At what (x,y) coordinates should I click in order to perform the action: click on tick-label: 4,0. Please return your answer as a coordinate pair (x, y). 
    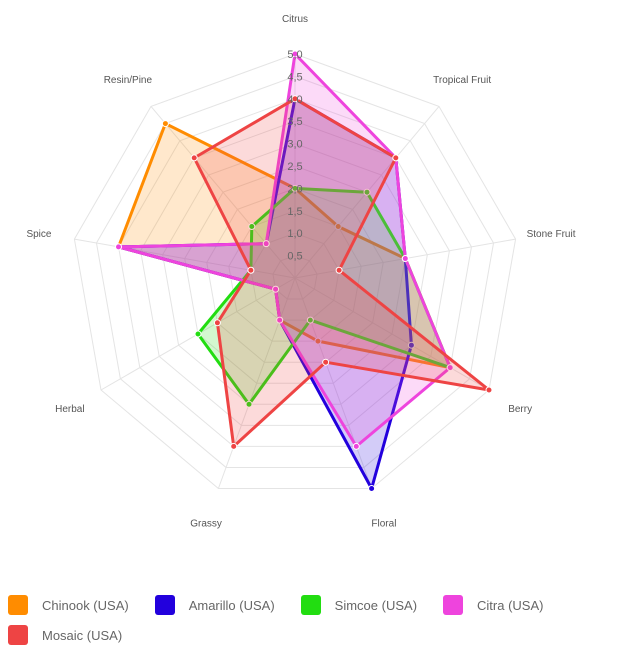
    Looking at the image, I should click on (294, 100).